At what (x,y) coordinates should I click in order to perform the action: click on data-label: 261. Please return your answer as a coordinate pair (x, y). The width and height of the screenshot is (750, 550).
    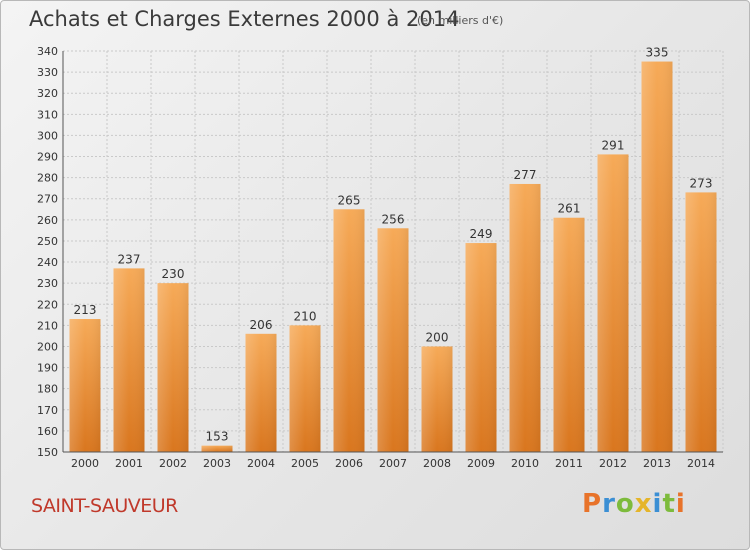
    Looking at the image, I should click on (569, 209).